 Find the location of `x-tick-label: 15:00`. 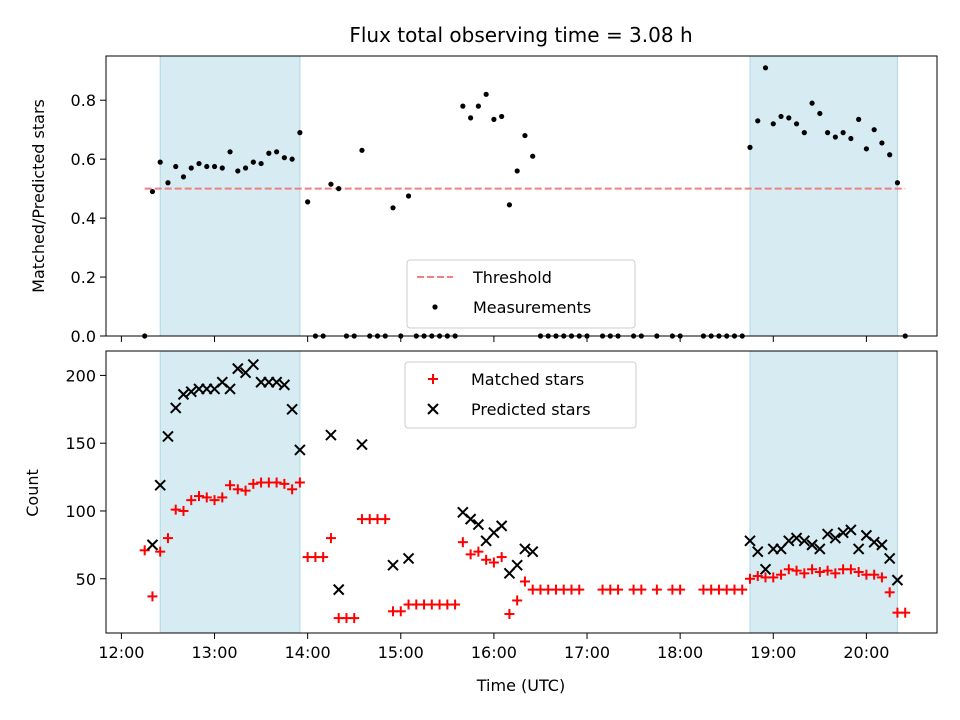

x-tick-label: 15:00 is located at coordinates (401, 652).